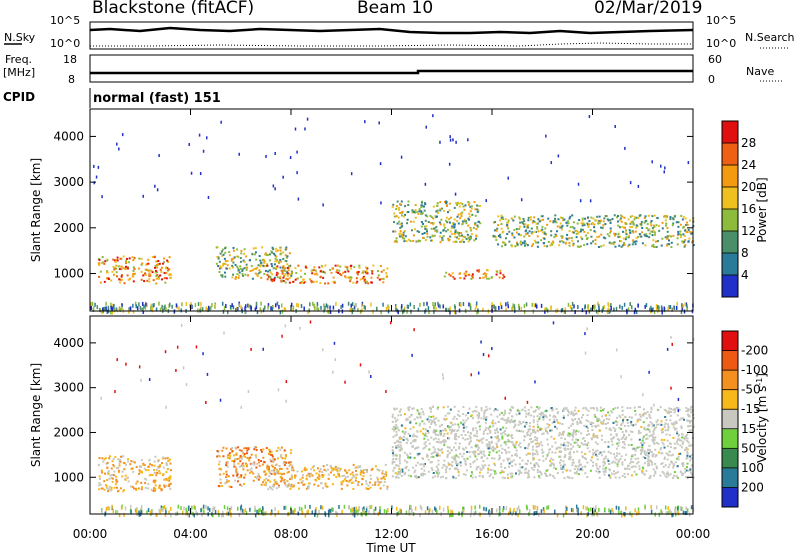  Describe the element at coordinates (730, 220) in the screenshot. I see `colorbar-segment` at that location.